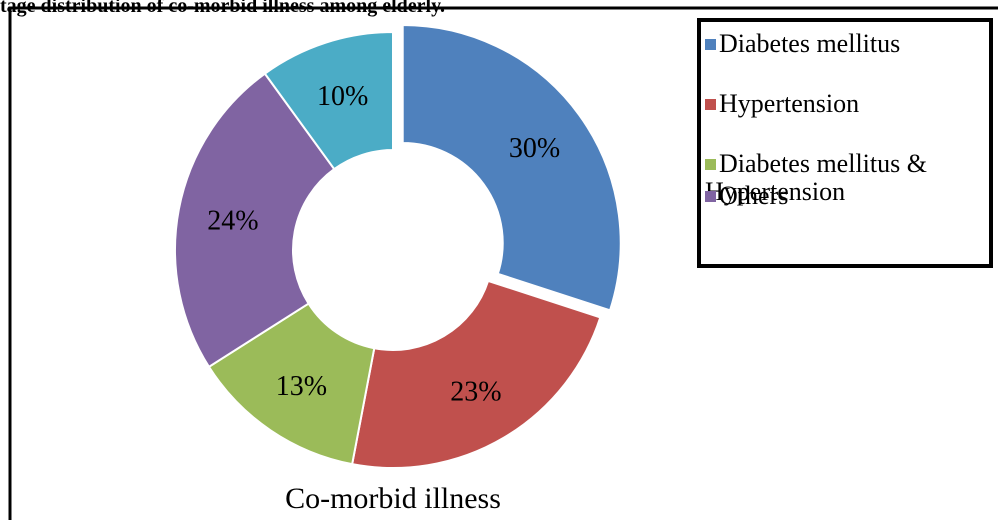 Image resolution: width=998 pixels, height=520 pixels. I want to click on legend-entry: Diabetes mellitus, so click(845, 44).